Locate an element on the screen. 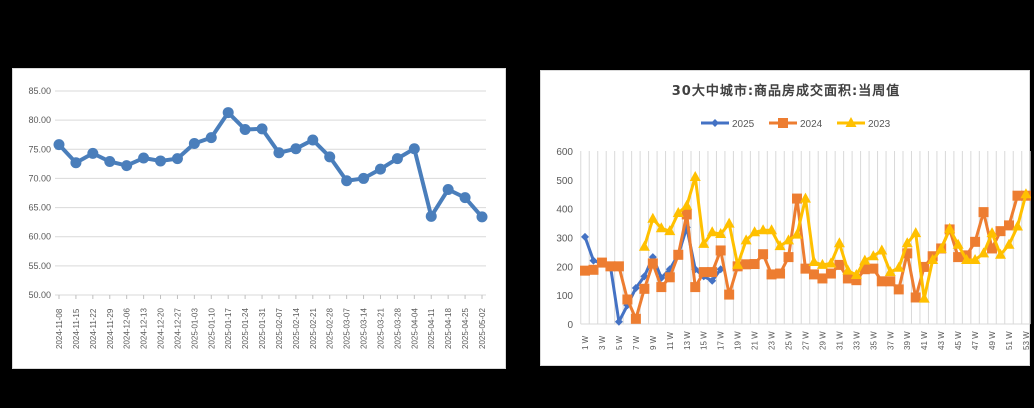 The width and height of the screenshot is (1034, 408). x-tick-label: 13 W is located at coordinates (687, 340).